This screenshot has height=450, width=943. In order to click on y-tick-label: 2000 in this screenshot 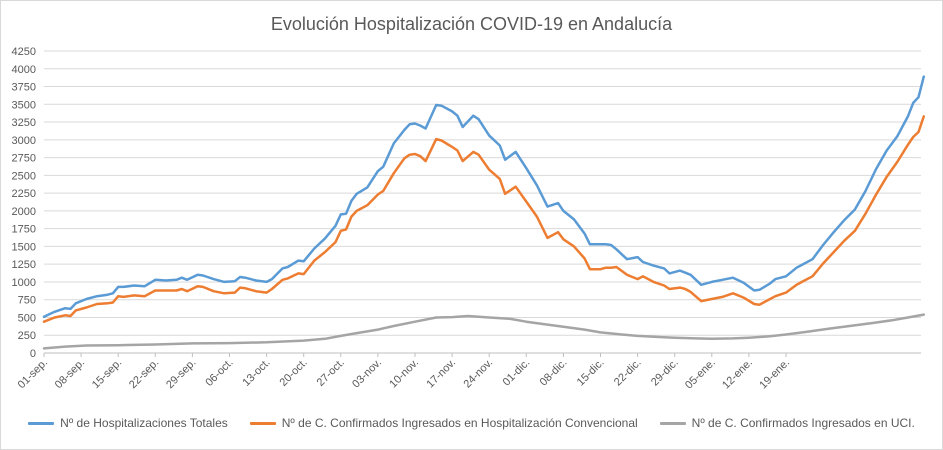, I will do `click(24, 212)`.